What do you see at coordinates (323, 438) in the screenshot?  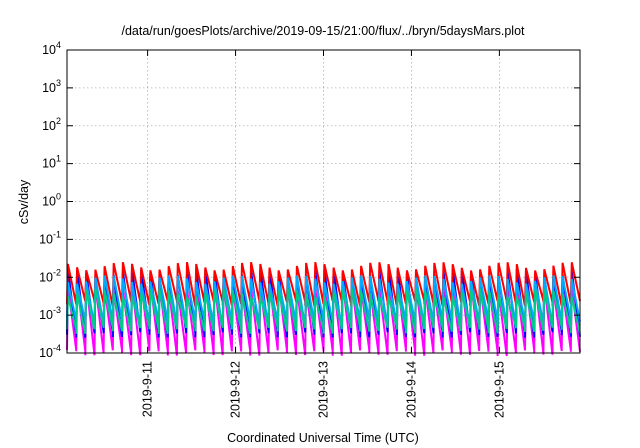 I see `x-axis-label: Coordinated Universal Time (UTC)` at bounding box center [323, 438].